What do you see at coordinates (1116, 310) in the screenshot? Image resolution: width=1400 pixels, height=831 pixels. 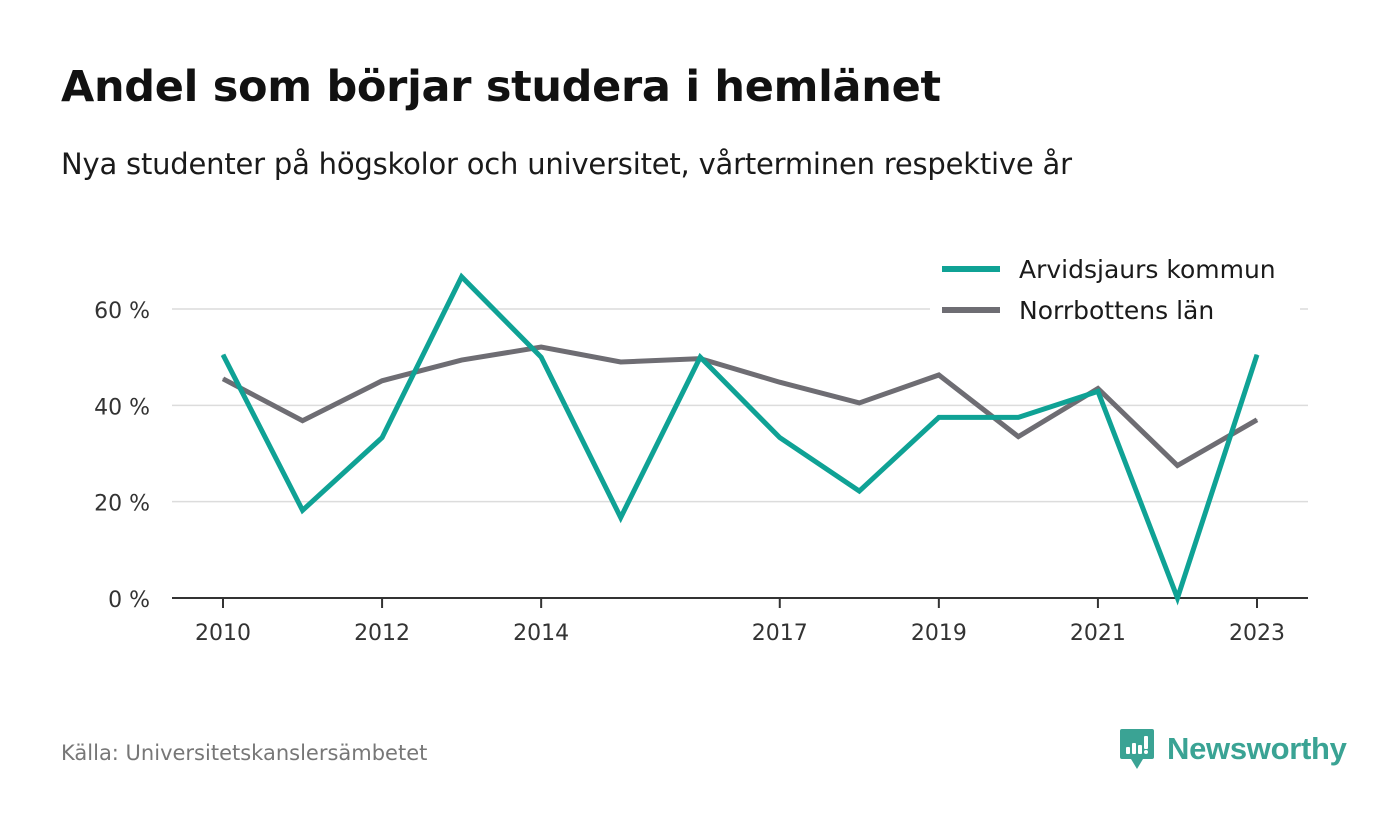 I see `legend-label: Norrbottens län` at bounding box center [1116, 310].